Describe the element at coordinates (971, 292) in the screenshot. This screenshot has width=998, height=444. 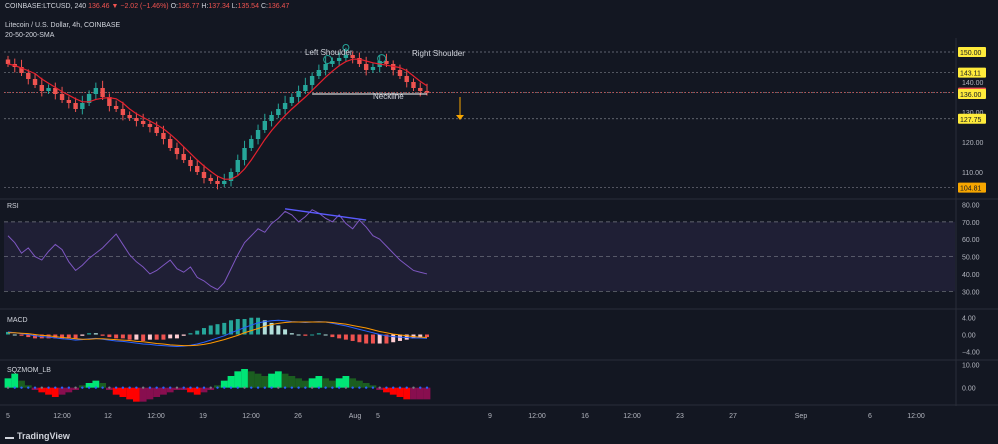
I see `rsi-tick-label: 30.00` at that location.